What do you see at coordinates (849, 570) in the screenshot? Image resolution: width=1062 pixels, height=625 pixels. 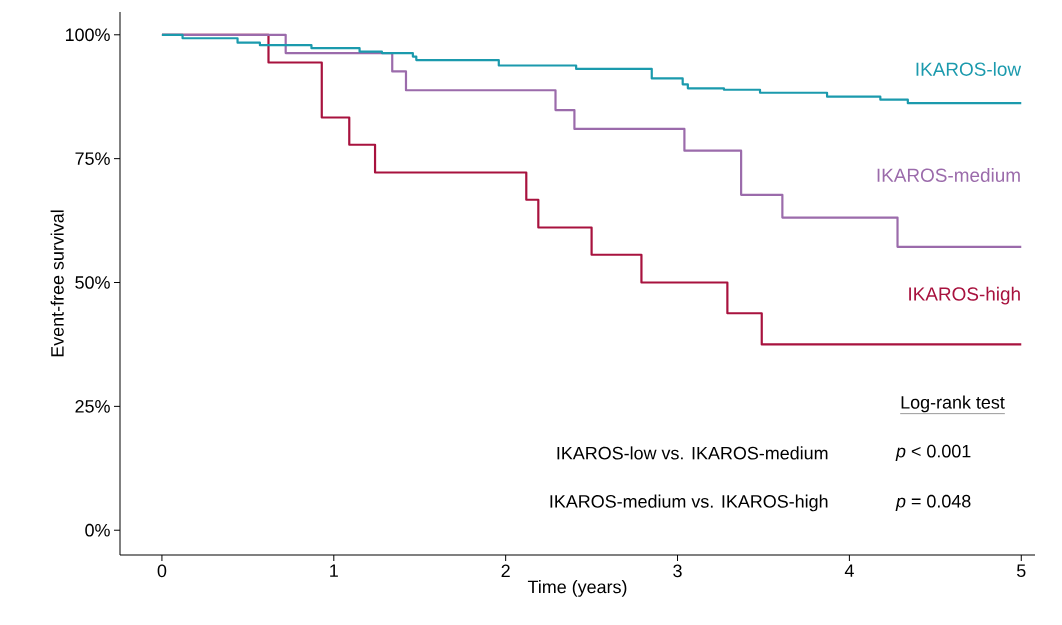 I see `x-tick-label: 4` at bounding box center [849, 570].